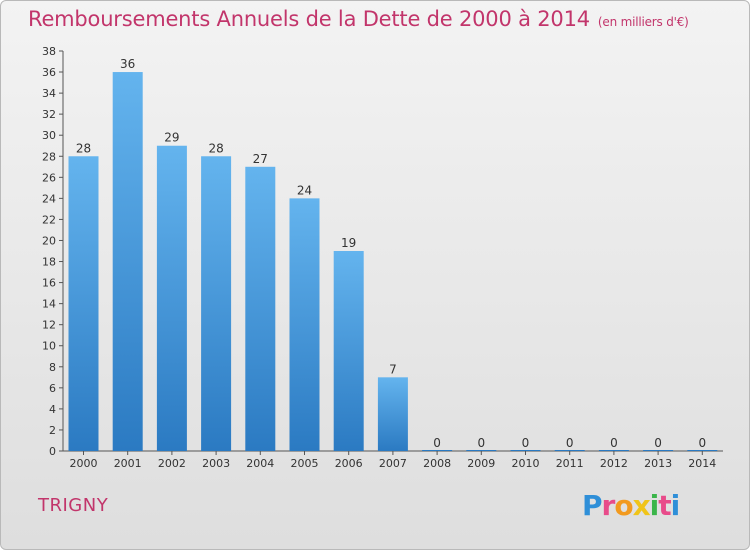 The width and height of the screenshot is (750, 550). I want to click on value-label: 19, so click(348, 243).